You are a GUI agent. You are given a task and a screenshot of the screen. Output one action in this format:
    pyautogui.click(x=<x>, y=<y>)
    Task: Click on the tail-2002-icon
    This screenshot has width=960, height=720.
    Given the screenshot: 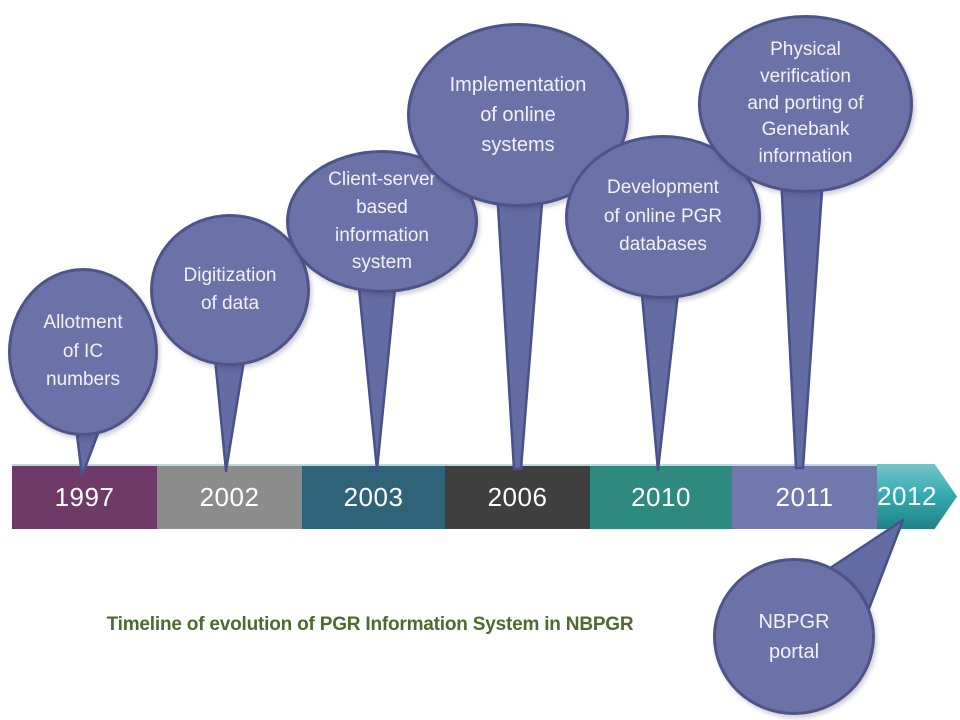 What is the action you would take?
    pyautogui.click(x=230, y=409)
    